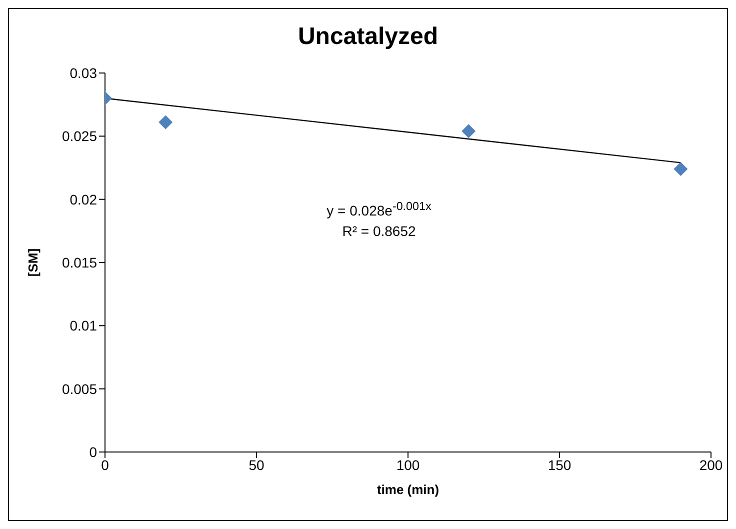 The width and height of the screenshot is (736, 529). What do you see at coordinates (84, 72) in the screenshot?
I see `y-tick-label: 0.03` at bounding box center [84, 72].